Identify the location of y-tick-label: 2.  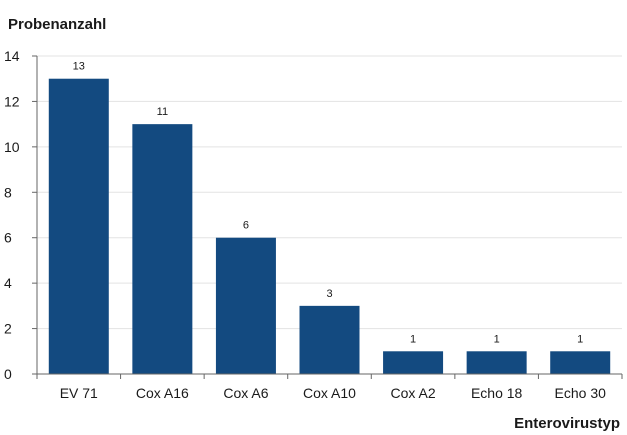
(8, 329).